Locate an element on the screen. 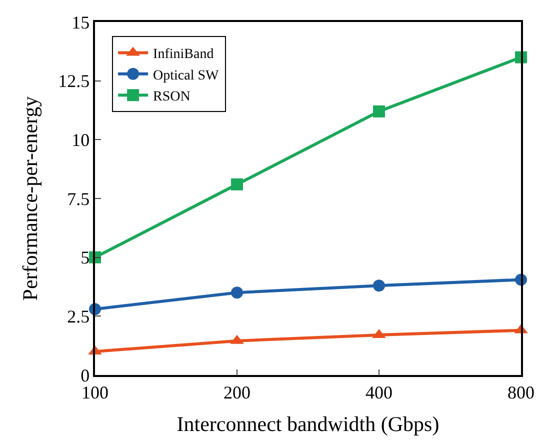 The image size is (547, 445). y-axis-title: Performance-per-energy is located at coordinates (30, 198).